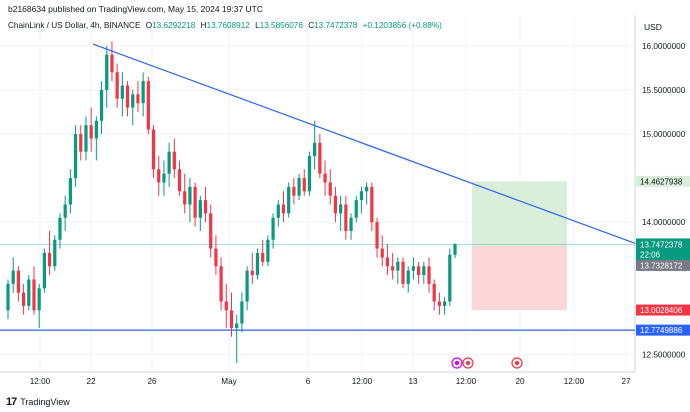 The width and height of the screenshot is (690, 412). What do you see at coordinates (152, 381) in the screenshot?
I see `time-tick-label: 26` at bounding box center [152, 381].